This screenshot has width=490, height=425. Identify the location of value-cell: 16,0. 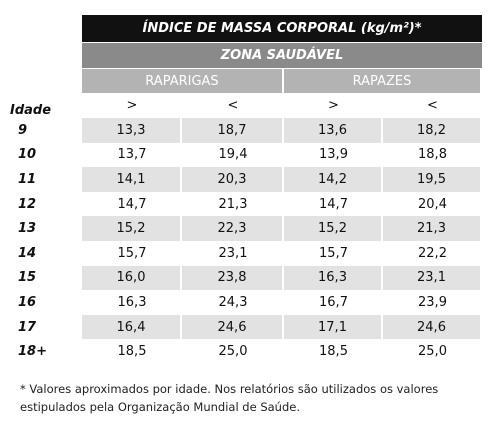
(132, 278).